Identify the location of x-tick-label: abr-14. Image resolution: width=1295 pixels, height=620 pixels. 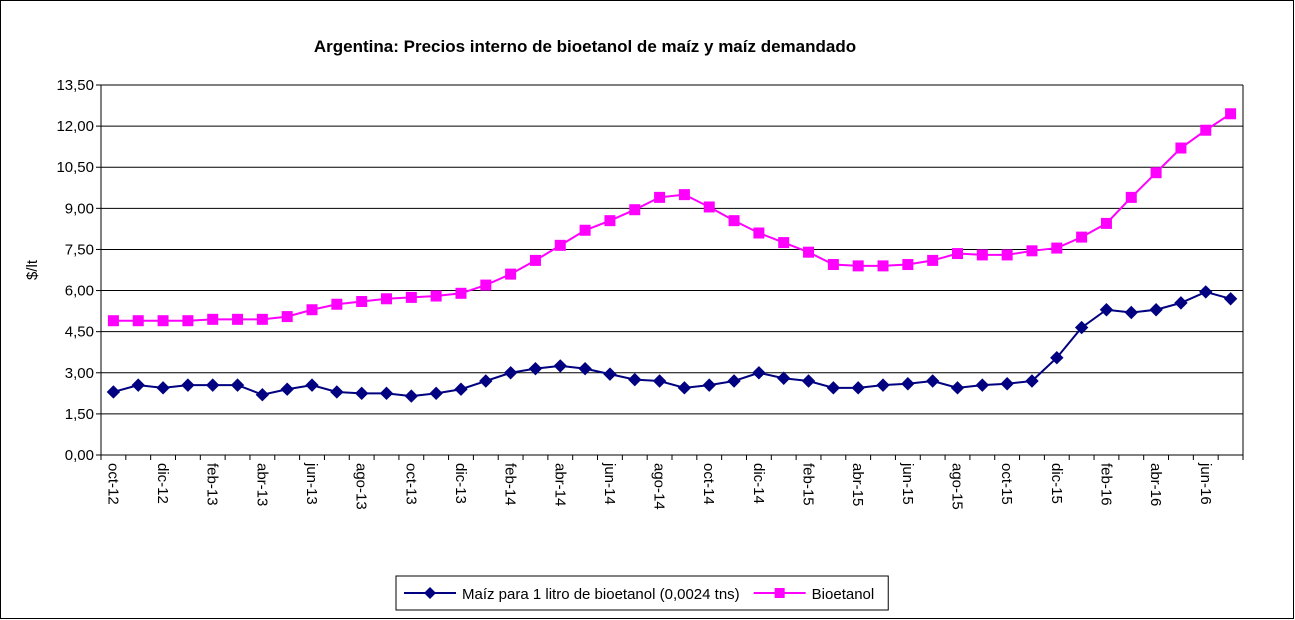
(559, 484).